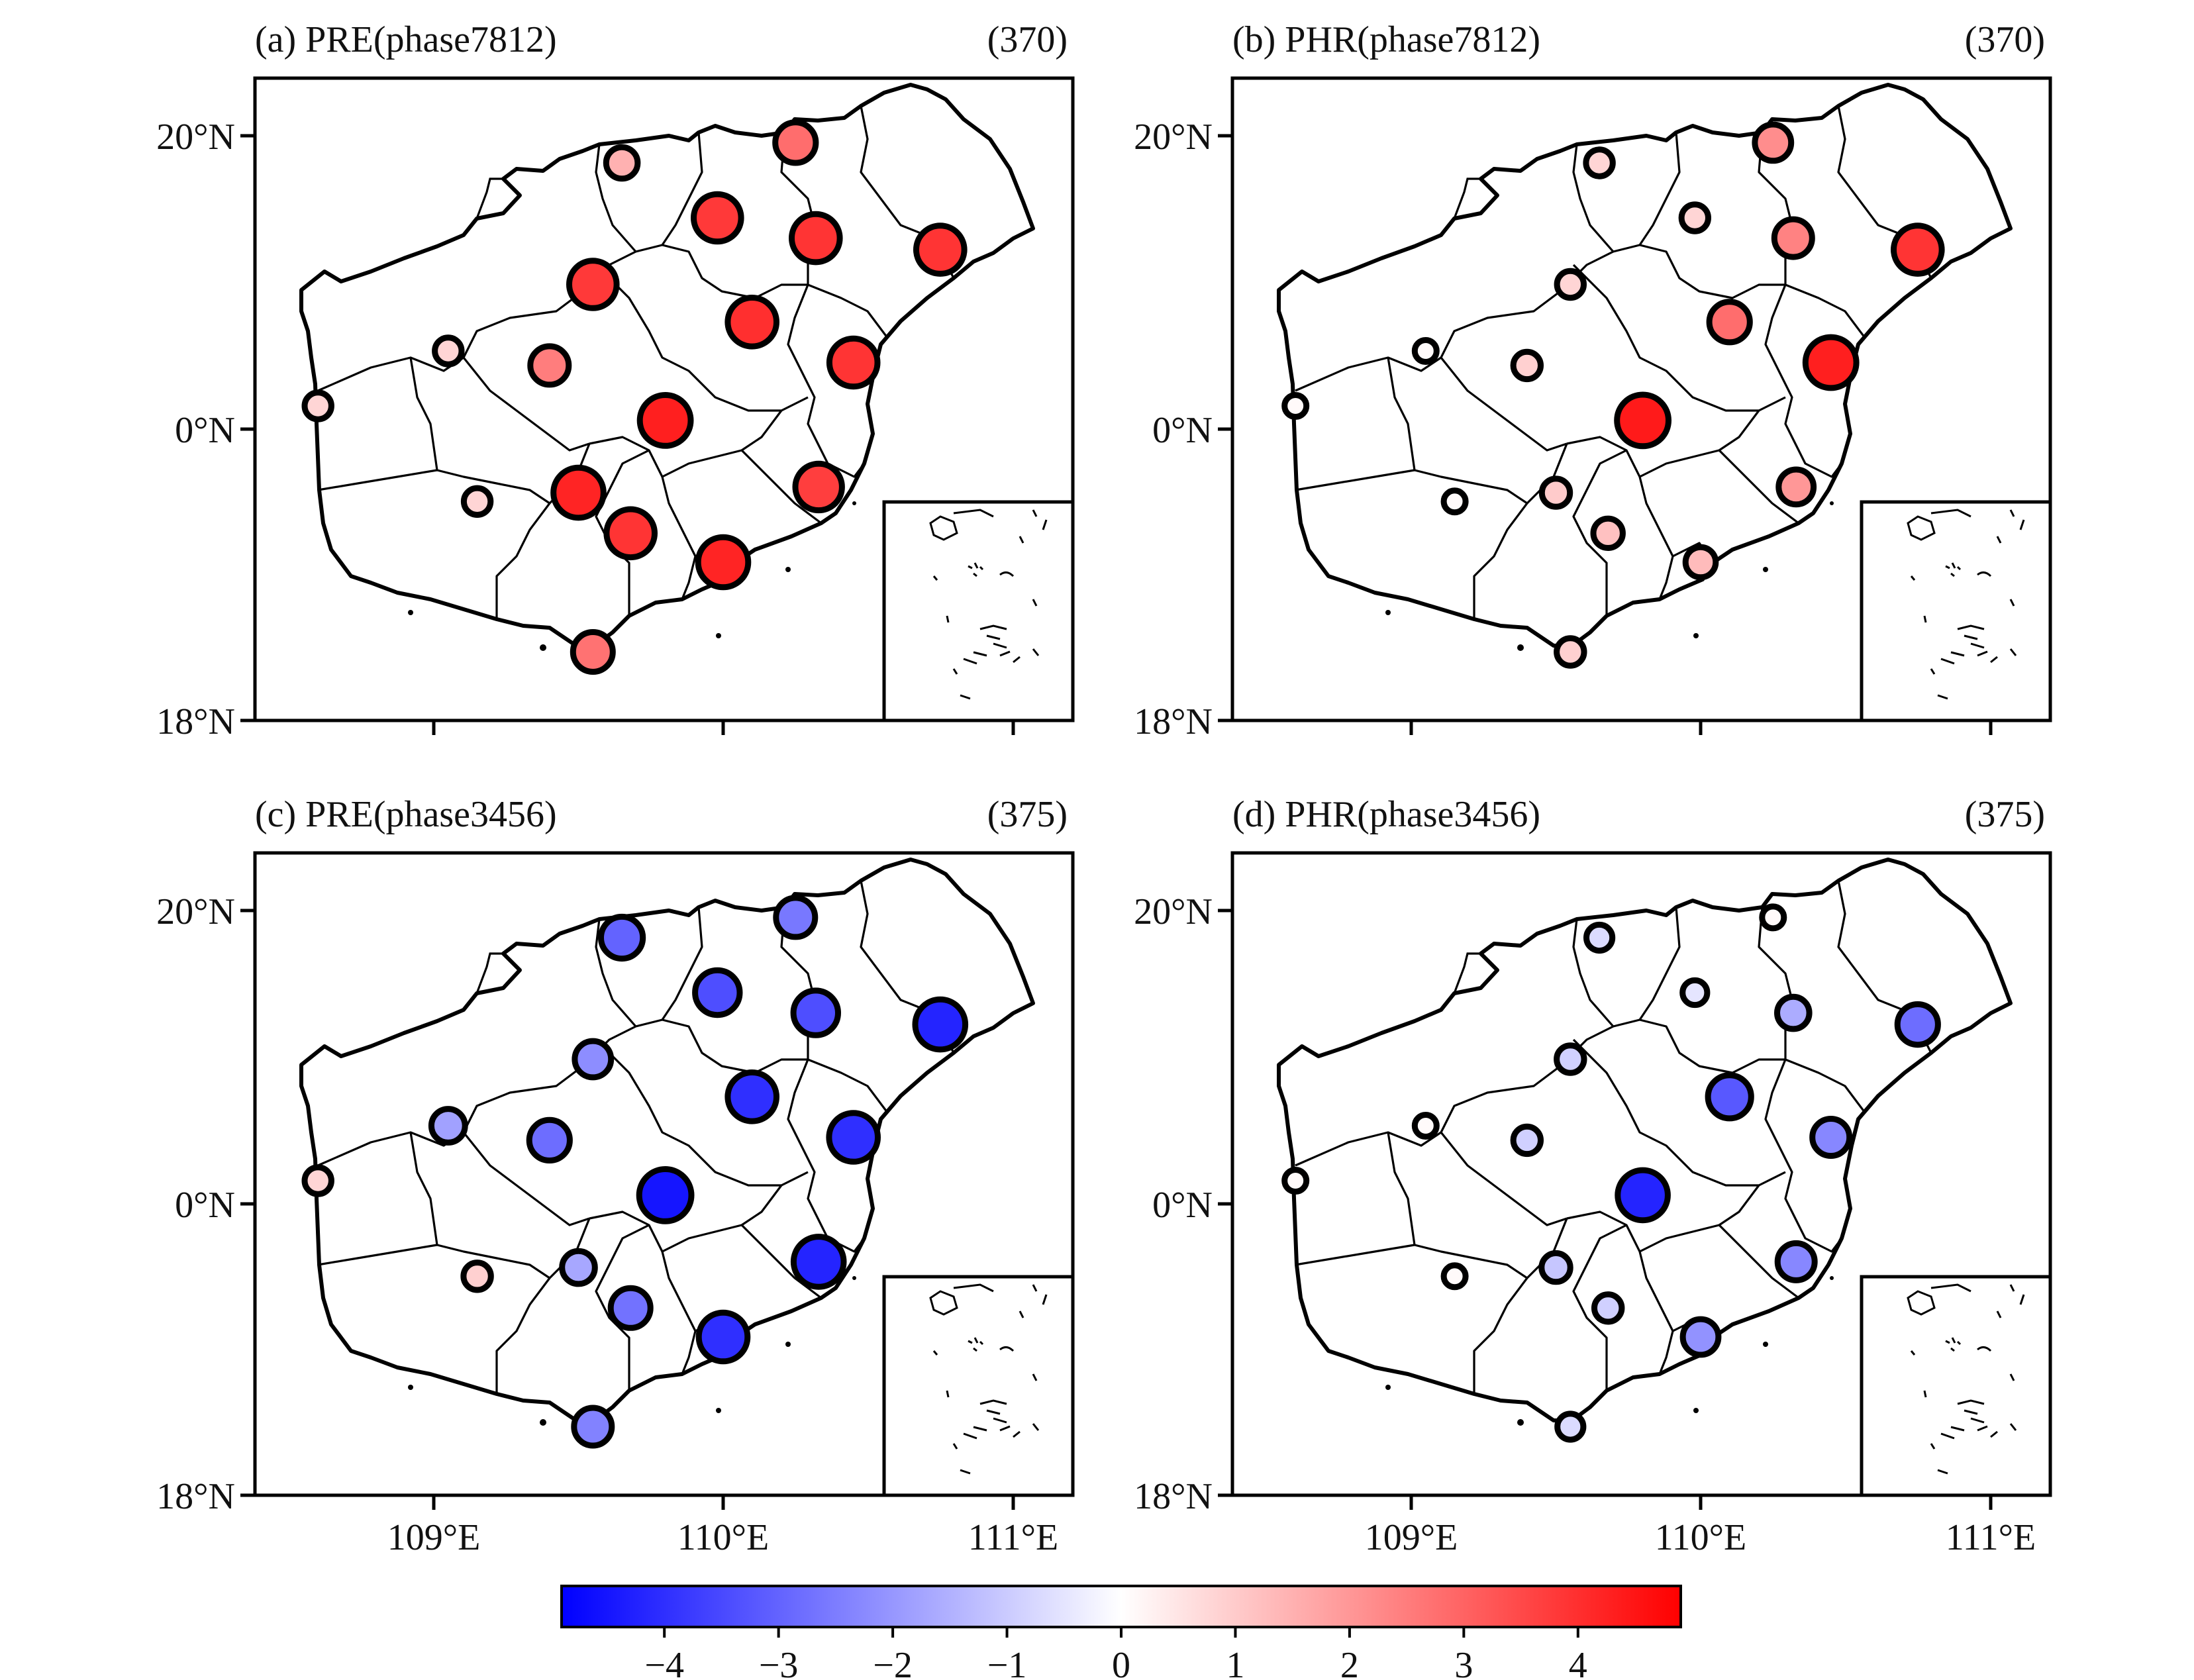  What do you see at coordinates (1027, 814) in the screenshot?
I see `panel-count: (375)` at bounding box center [1027, 814].